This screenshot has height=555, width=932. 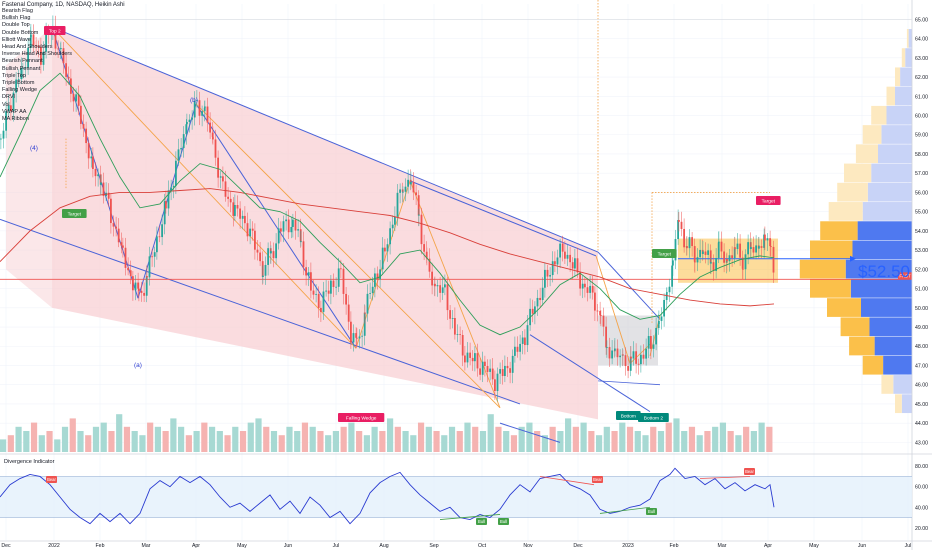 I want to click on indicator-tick-label: 40.00, so click(x=921, y=508).